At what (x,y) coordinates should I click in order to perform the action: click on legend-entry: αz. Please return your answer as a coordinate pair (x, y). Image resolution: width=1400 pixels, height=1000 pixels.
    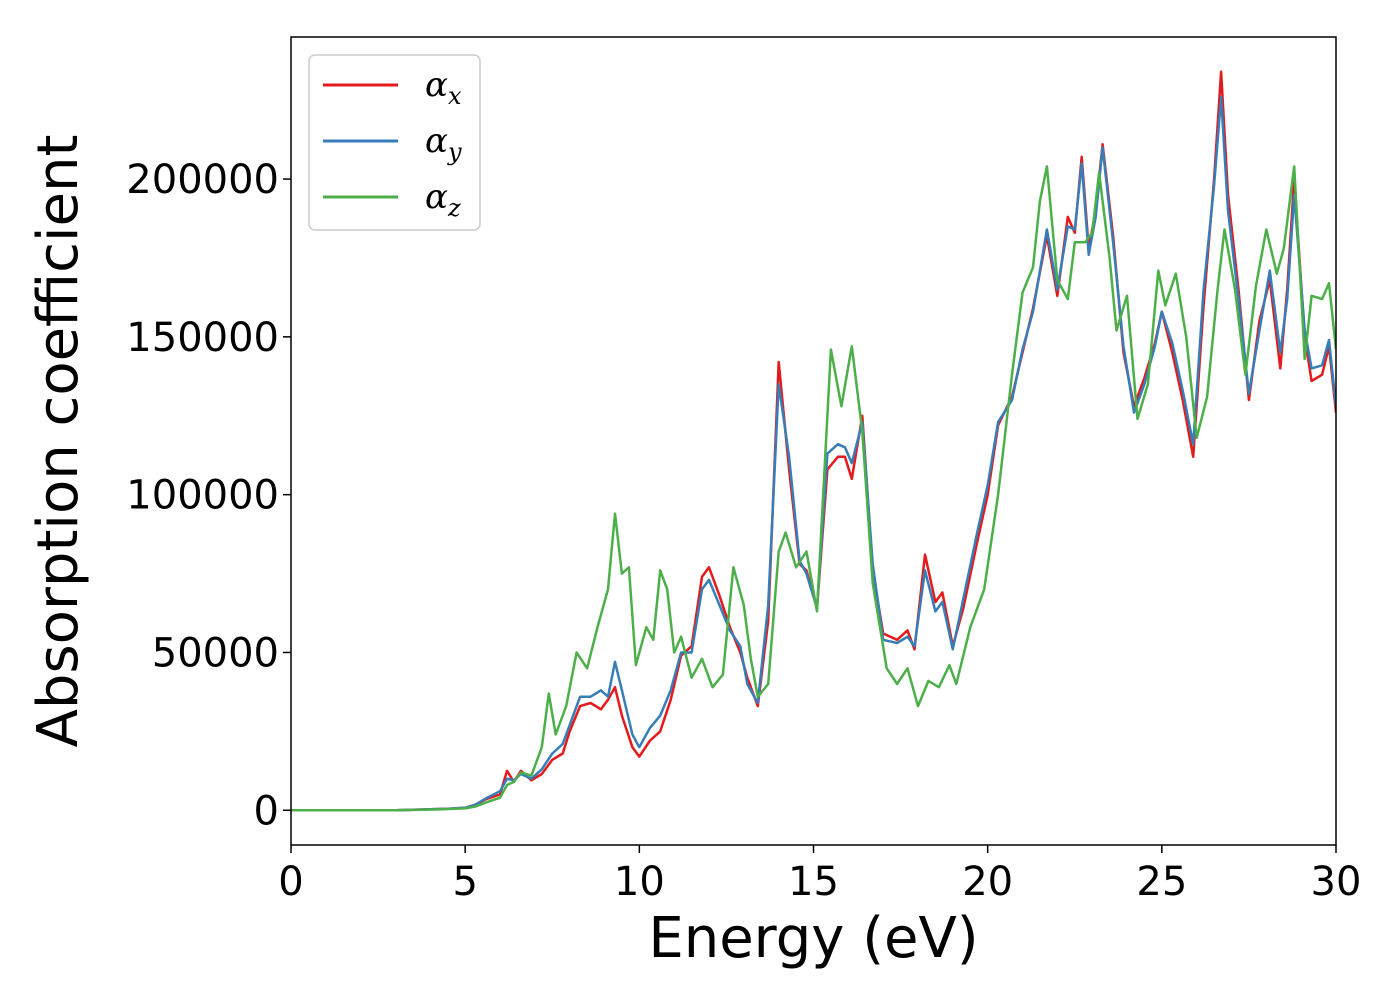
    Looking at the image, I should click on (443, 199).